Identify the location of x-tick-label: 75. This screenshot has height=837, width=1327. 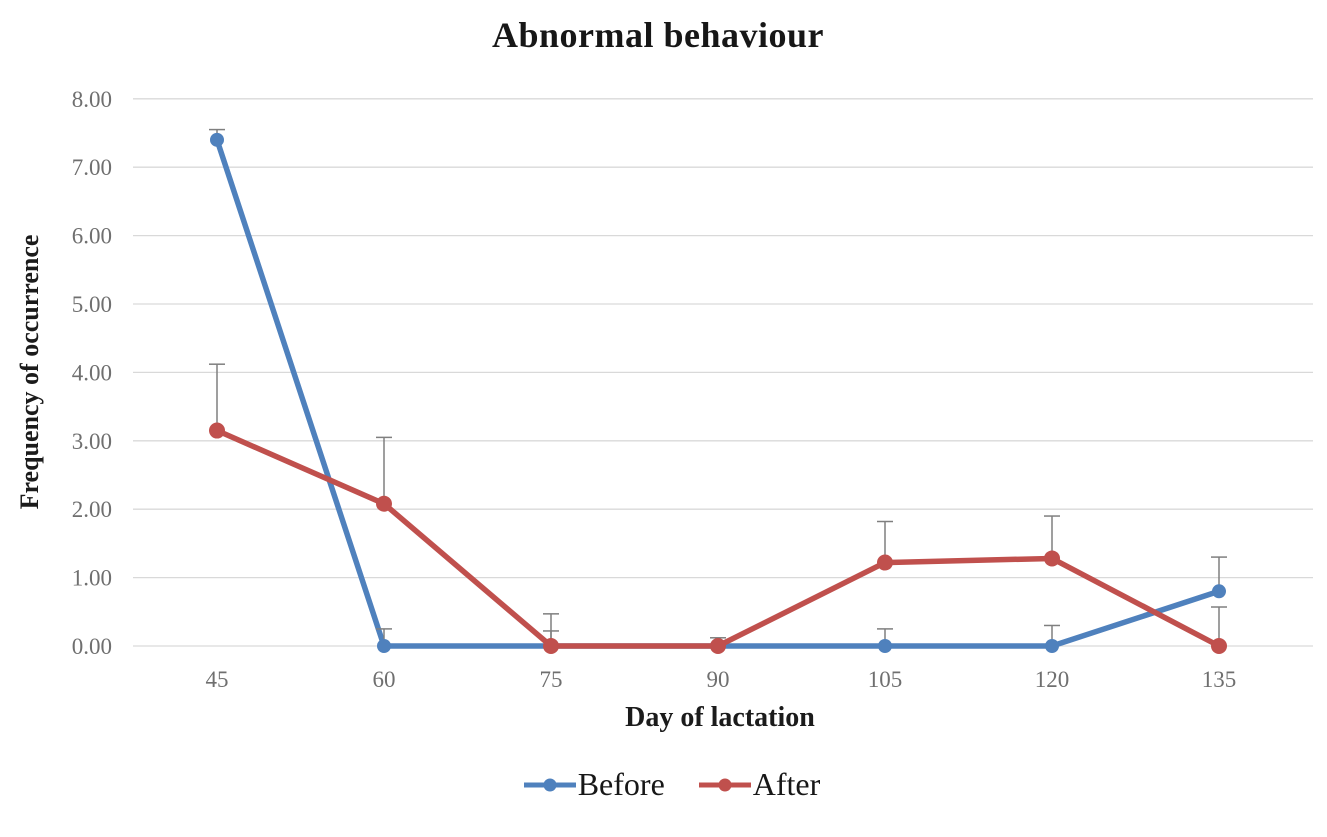
(551, 679).